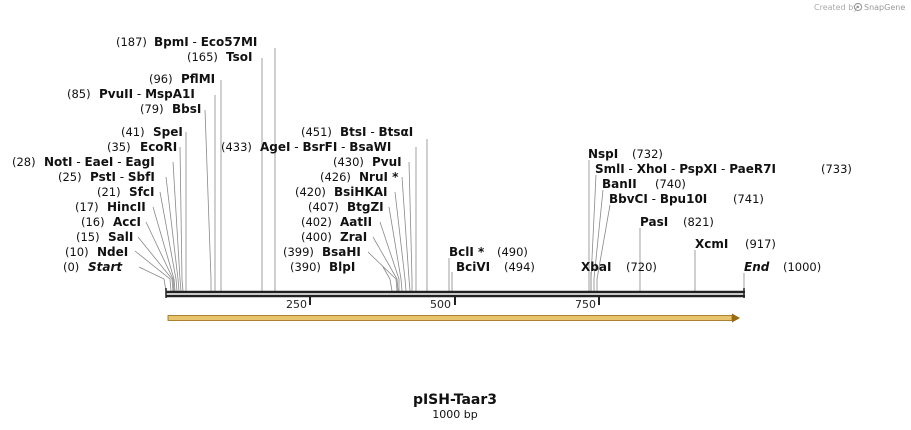  I want to click on credit-prefix: Created by, so click(836, 7).